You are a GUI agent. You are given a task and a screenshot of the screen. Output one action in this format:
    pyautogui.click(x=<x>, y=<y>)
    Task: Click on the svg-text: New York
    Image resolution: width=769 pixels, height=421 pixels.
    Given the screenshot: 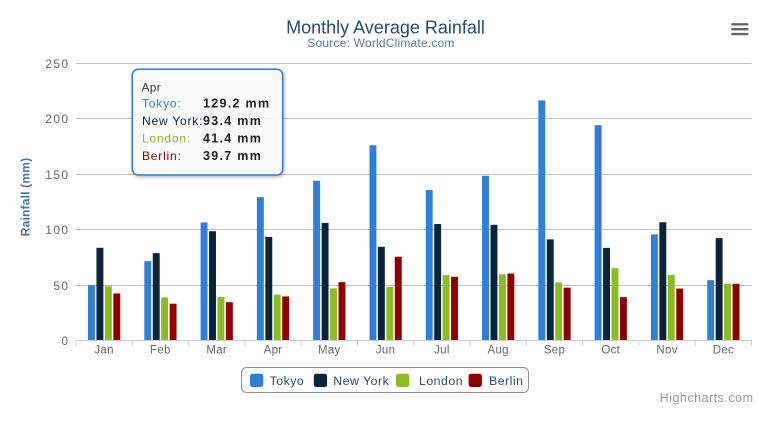 What is the action you would take?
    pyautogui.click(x=361, y=381)
    